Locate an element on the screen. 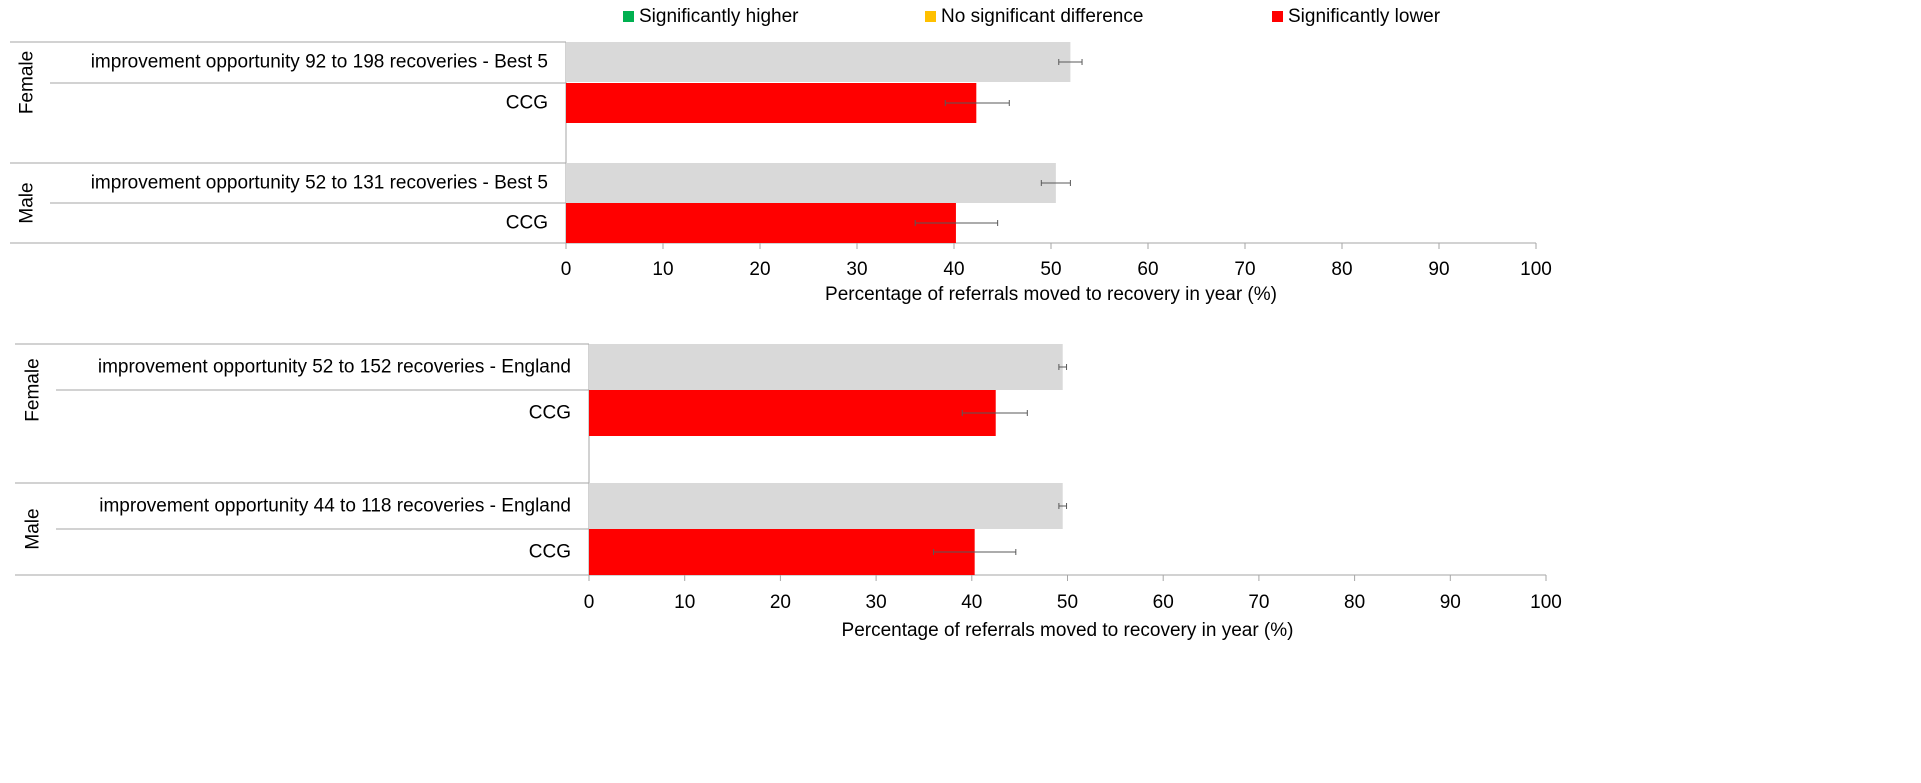 This screenshot has height=783, width=1921. legend-item: No significant difference is located at coordinates (1034, 16).